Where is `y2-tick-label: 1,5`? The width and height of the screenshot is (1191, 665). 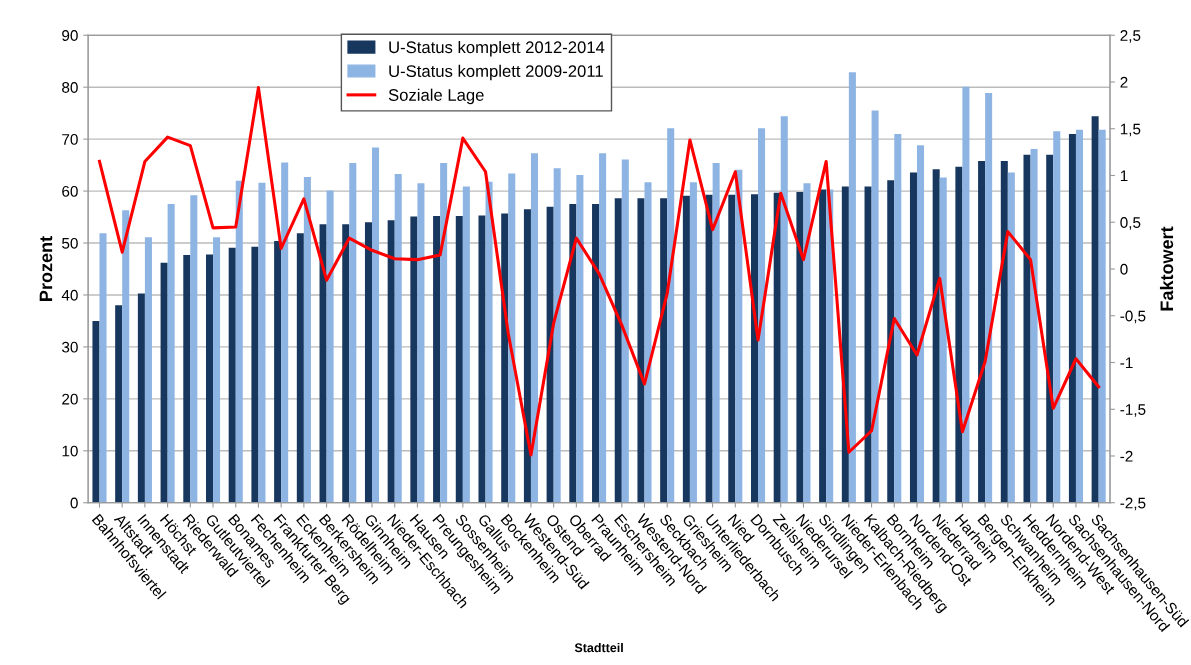 y2-tick-label: 1,5 is located at coordinates (1130, 130).